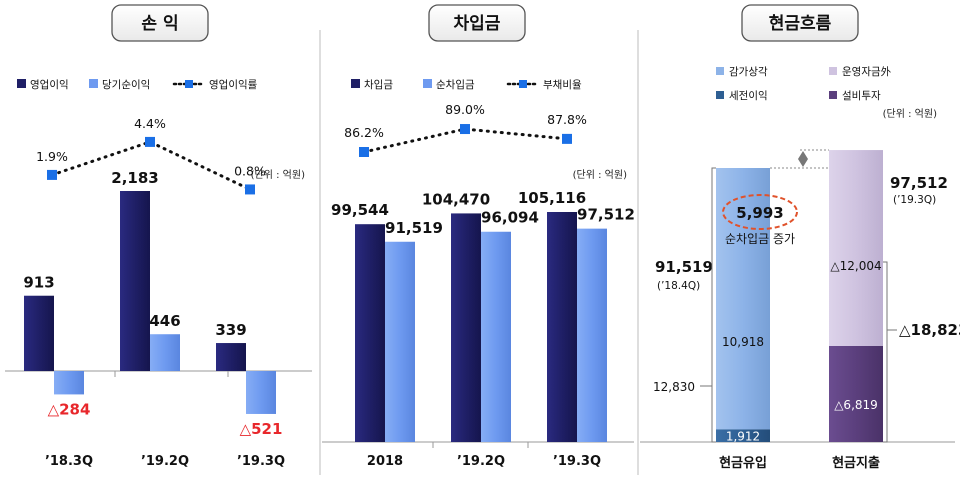 The width and height of the screenshot is (960, 479). What do you see at coordinates (456, 199) in the screenshot?
I see `data-label: 104,470` at bounding box center [456, 199].